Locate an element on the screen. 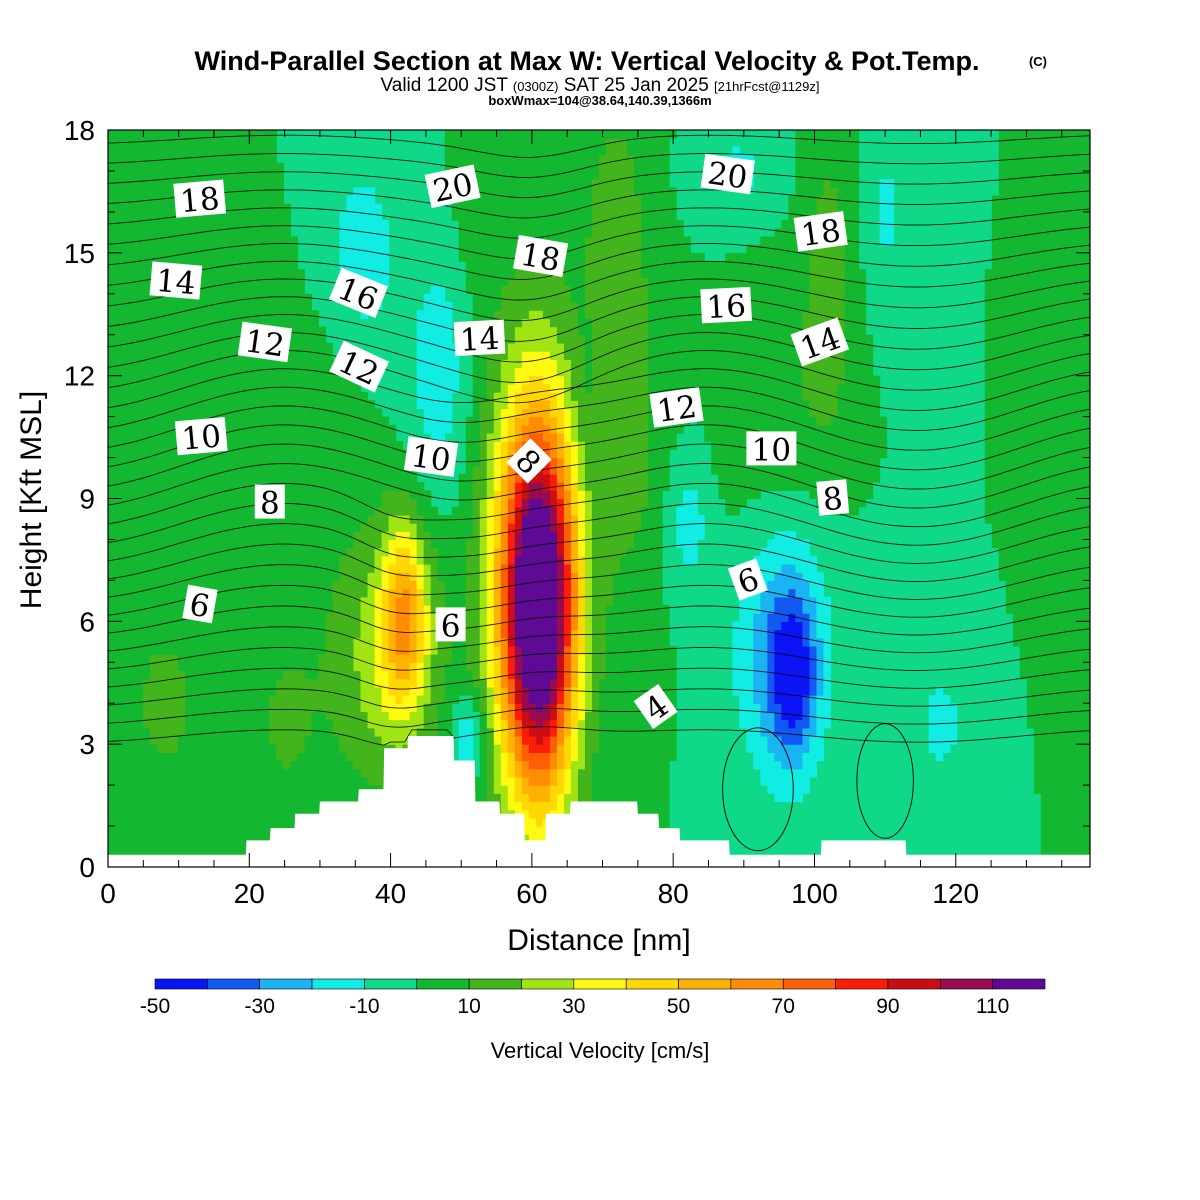 The image size is (1200, 1200). x-tick-label: 100 is located at coordinates (814, 893).